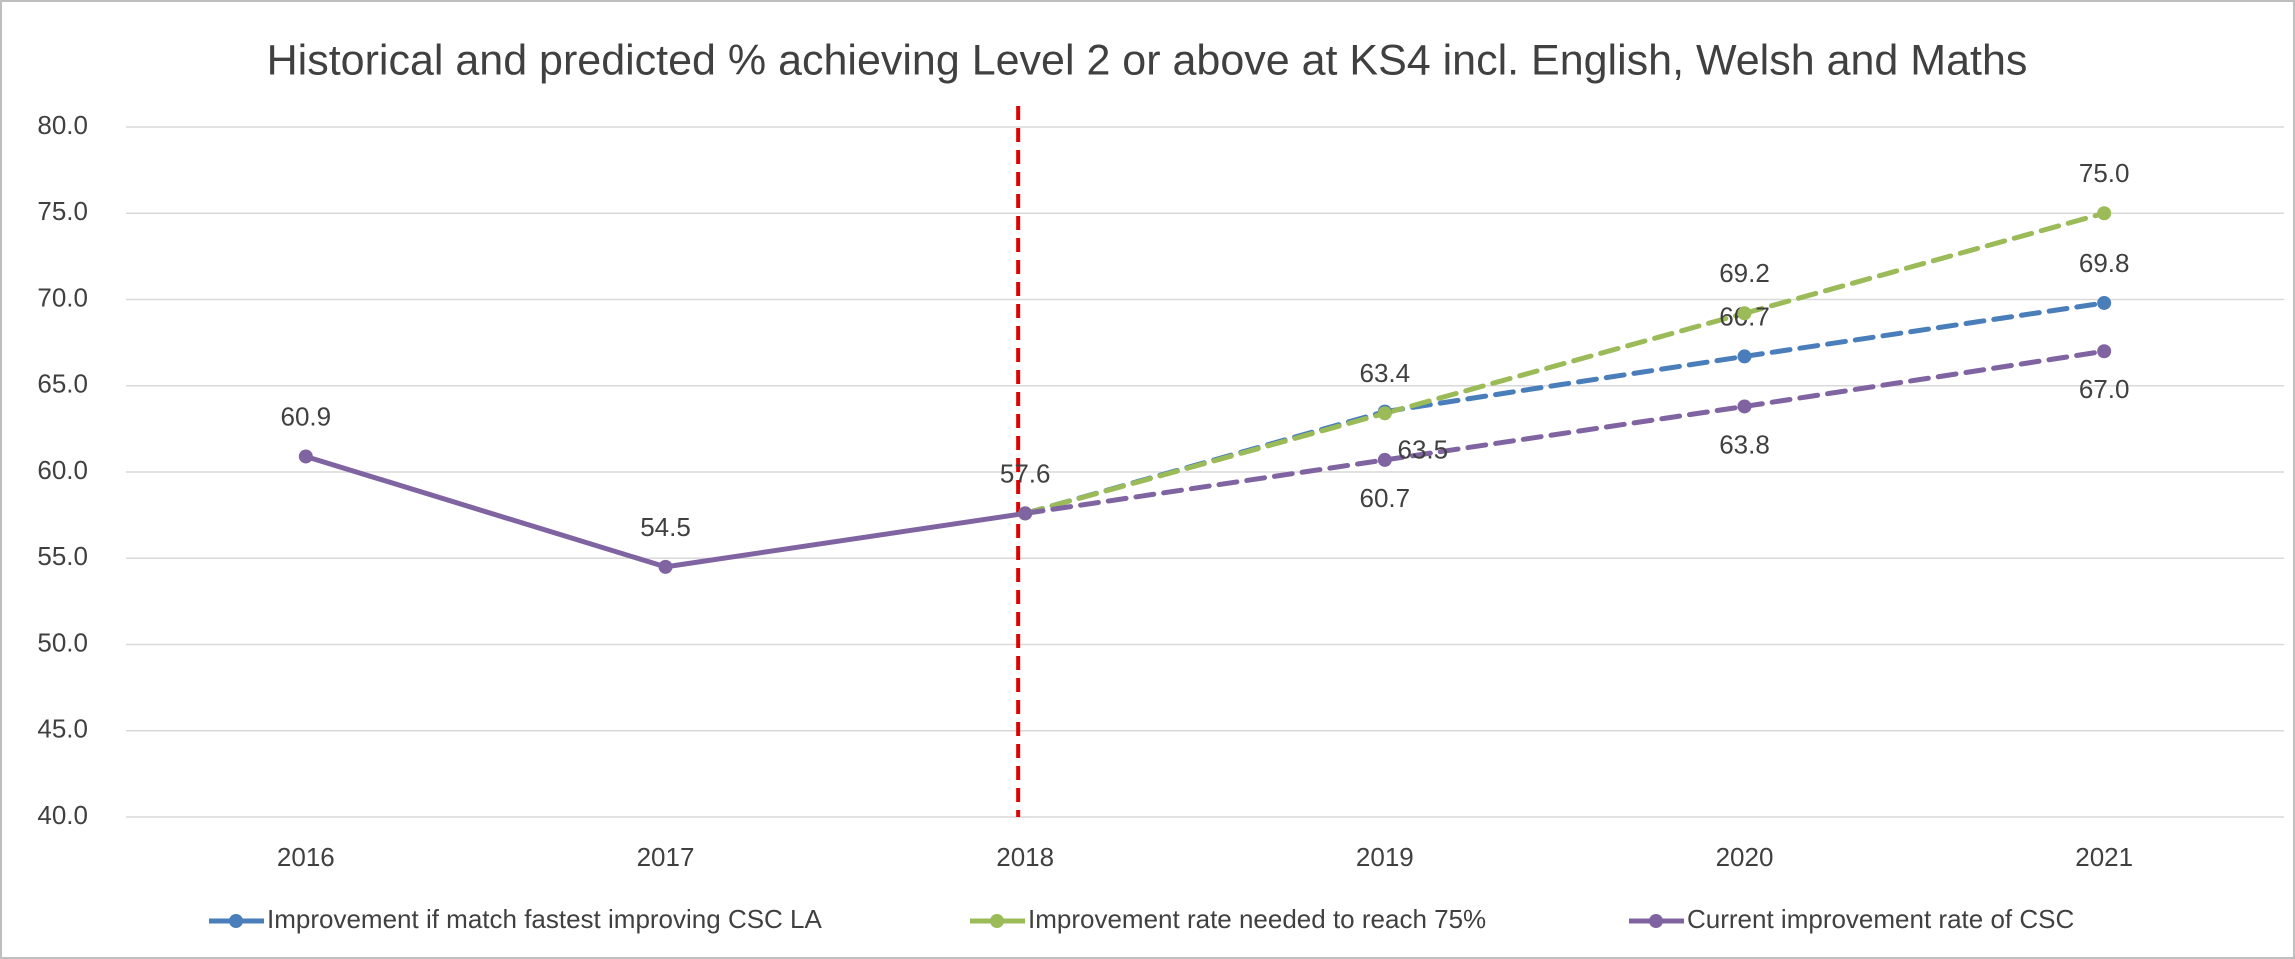  Describe the element at coordinates (1025, 857) in the screenshot. I see `x-tick-label: 2018` at that location.